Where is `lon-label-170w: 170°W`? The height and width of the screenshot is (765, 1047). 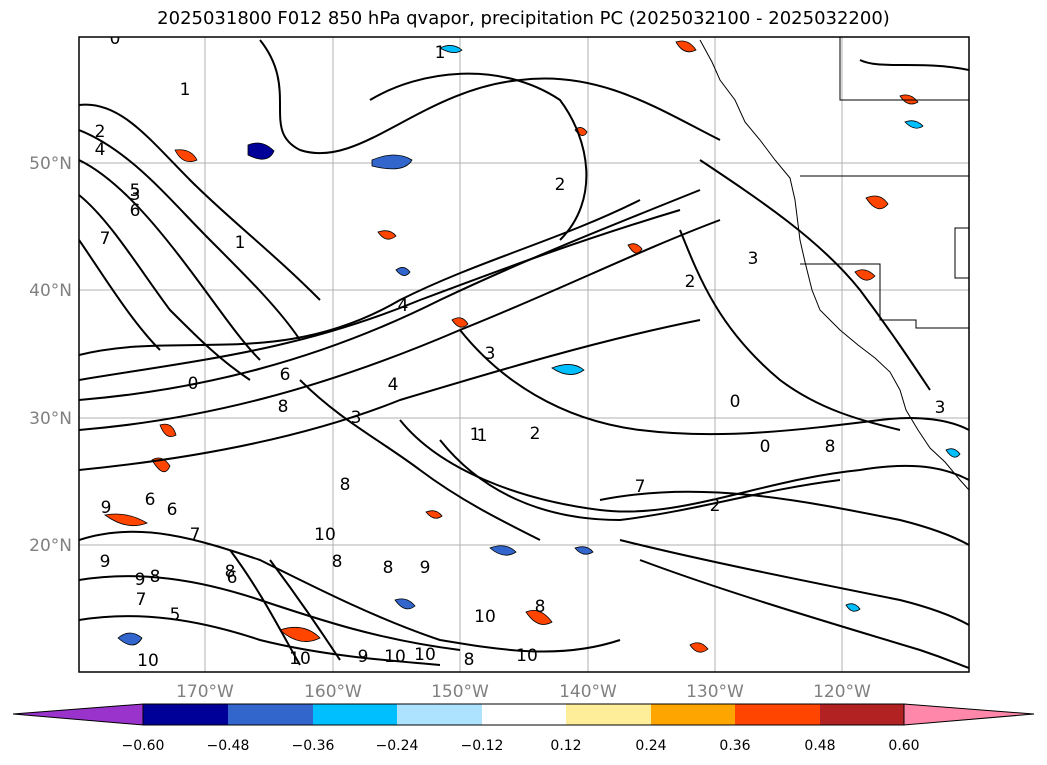
lon-label-170w: 170°W is located at coordinates (205, 692).